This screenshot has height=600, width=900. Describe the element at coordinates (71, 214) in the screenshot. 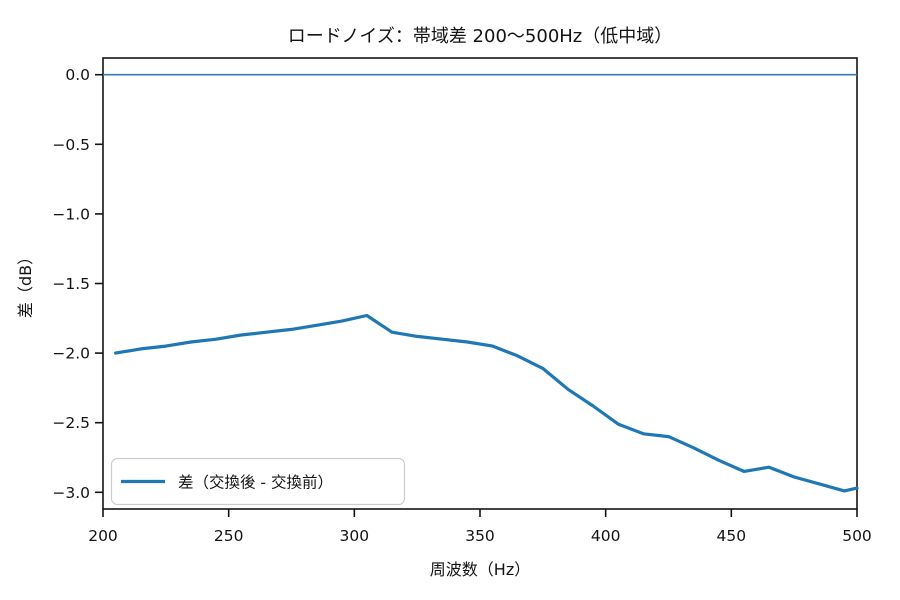

I see `y-tick-label: −1.0` at that location.